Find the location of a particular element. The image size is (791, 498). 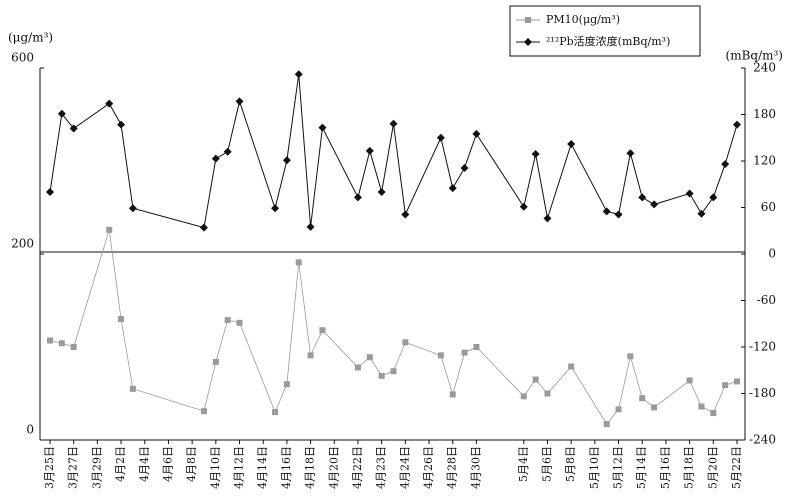

x-tick-label: 4月6日 is located at coordinates (167, 464).